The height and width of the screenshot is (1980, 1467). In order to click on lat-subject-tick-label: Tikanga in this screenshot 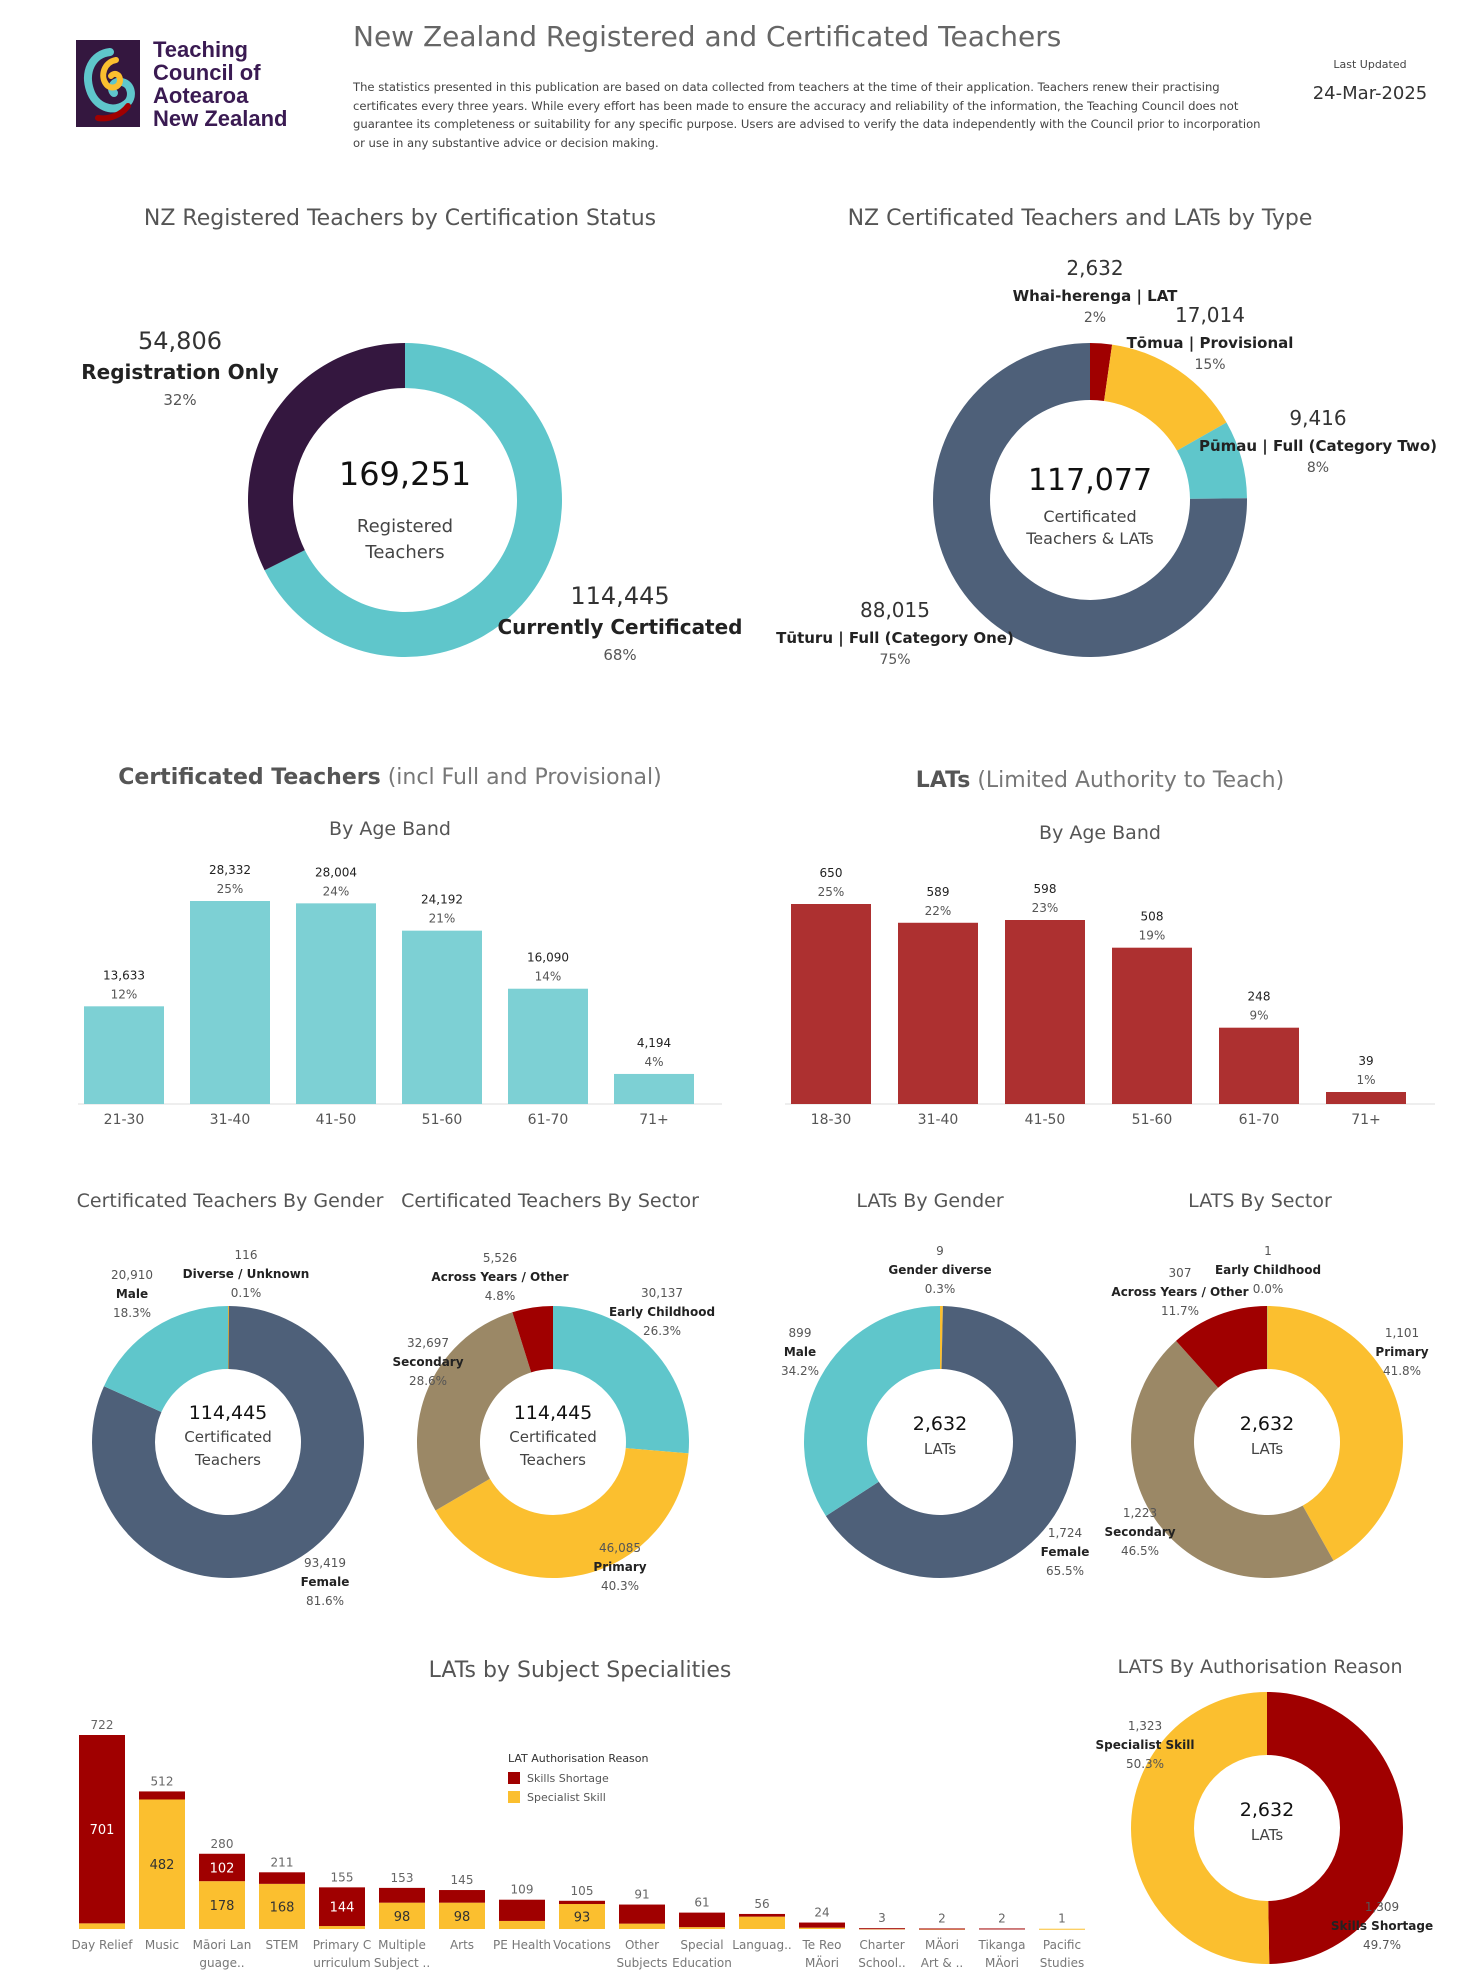, I will do `click(1002, 1945)`.